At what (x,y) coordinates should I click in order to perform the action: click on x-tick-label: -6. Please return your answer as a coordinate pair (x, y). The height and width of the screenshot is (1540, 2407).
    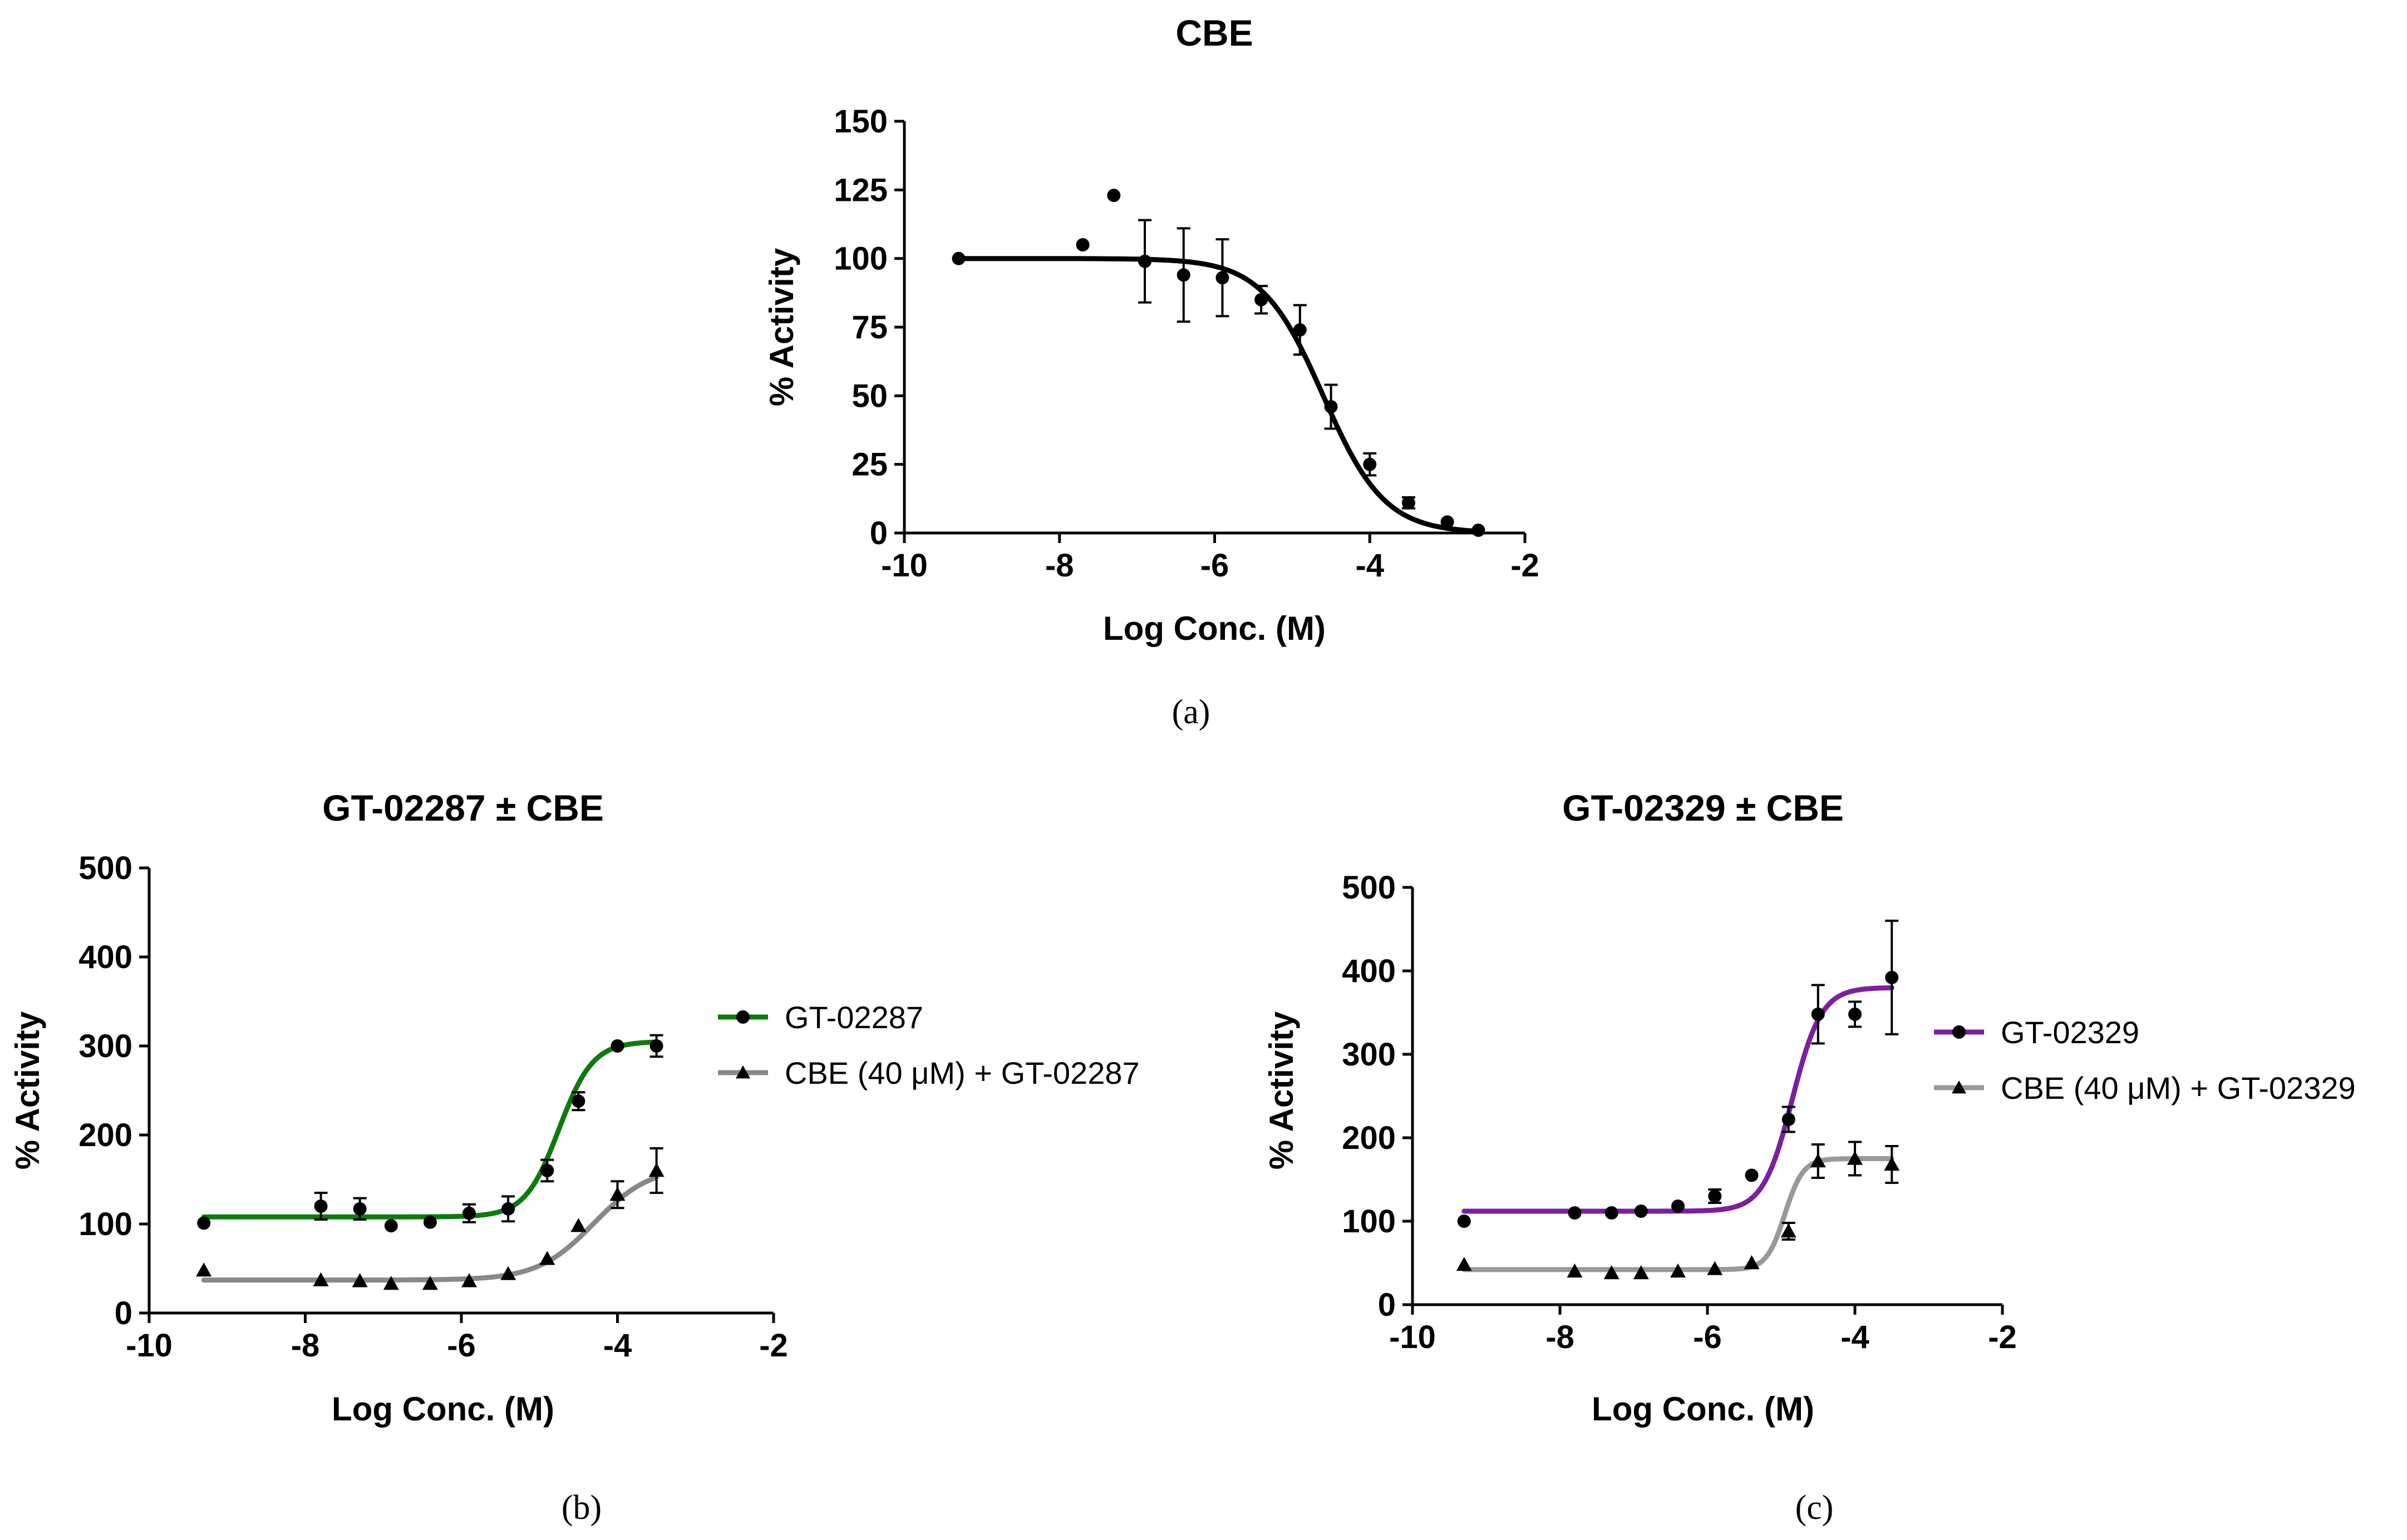
    Looking at the image, I should click on (461, 1345).